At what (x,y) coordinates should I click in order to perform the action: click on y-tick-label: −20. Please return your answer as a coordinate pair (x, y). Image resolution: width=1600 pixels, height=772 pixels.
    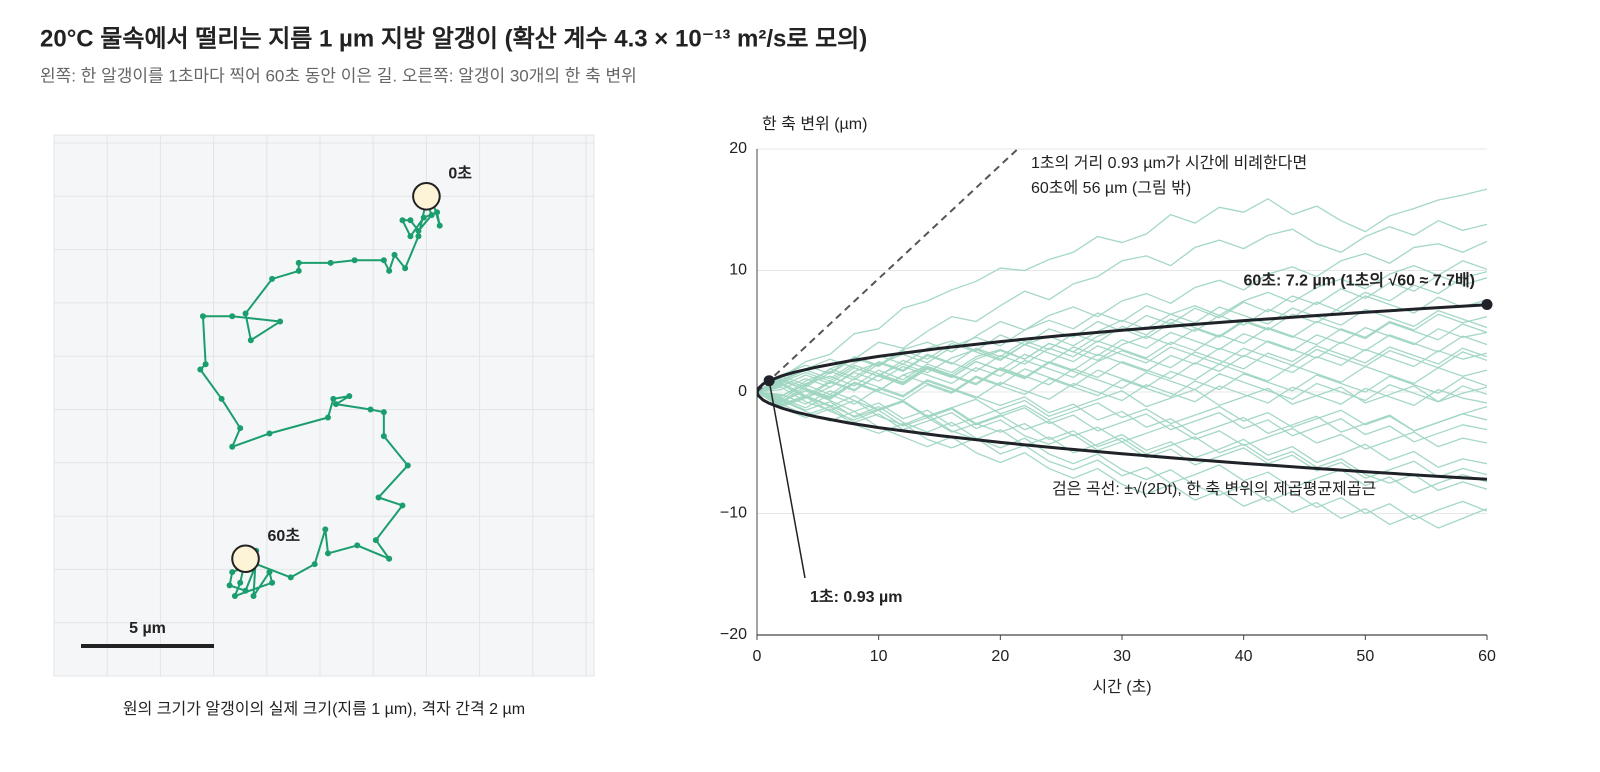
    Looking at the image, I should click on (733, 634).